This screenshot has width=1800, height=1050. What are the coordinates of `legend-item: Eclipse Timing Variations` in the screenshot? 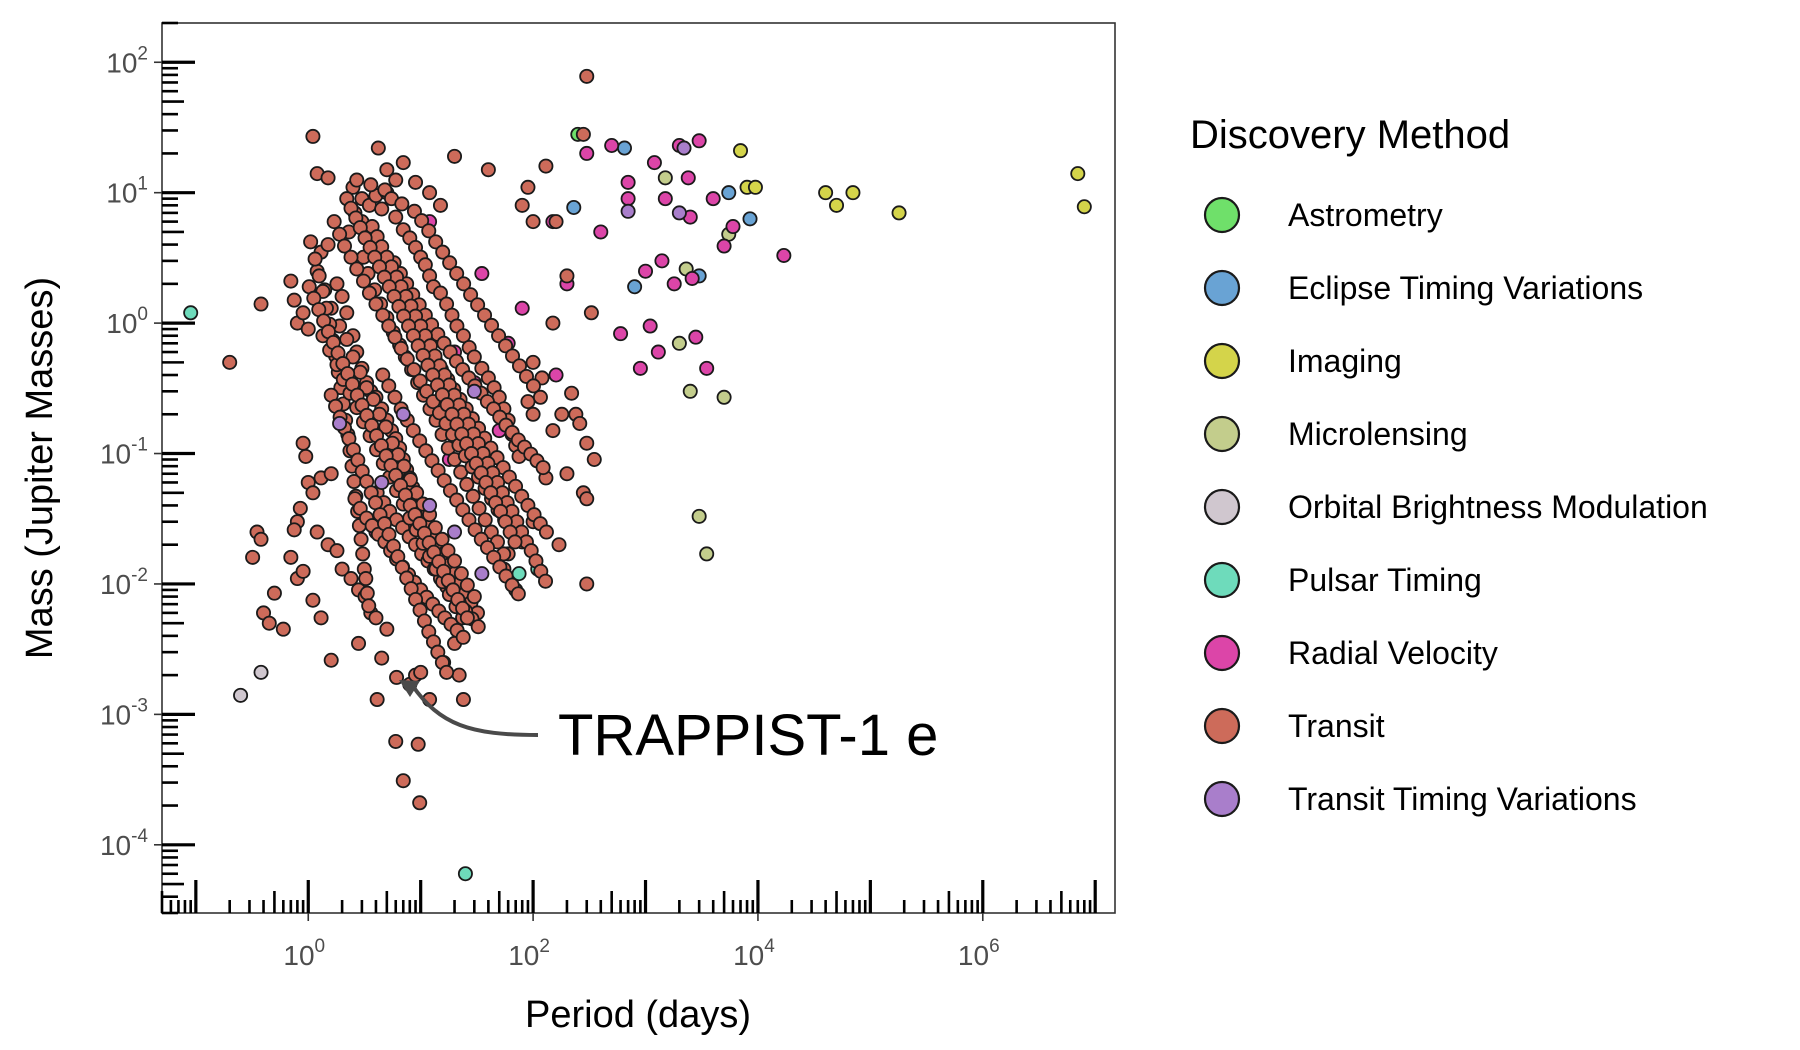 It's located at (1423, 288).